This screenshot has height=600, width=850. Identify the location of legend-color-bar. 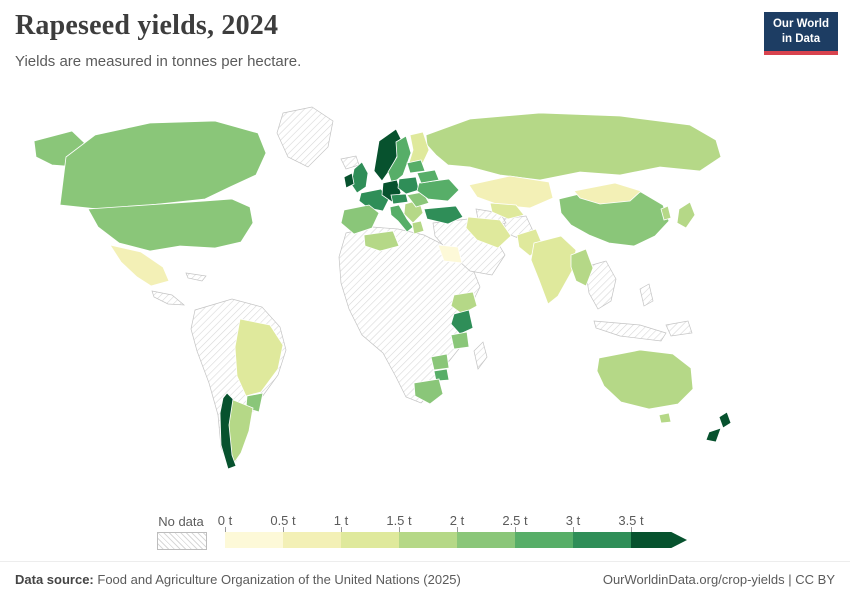
(456, 540).